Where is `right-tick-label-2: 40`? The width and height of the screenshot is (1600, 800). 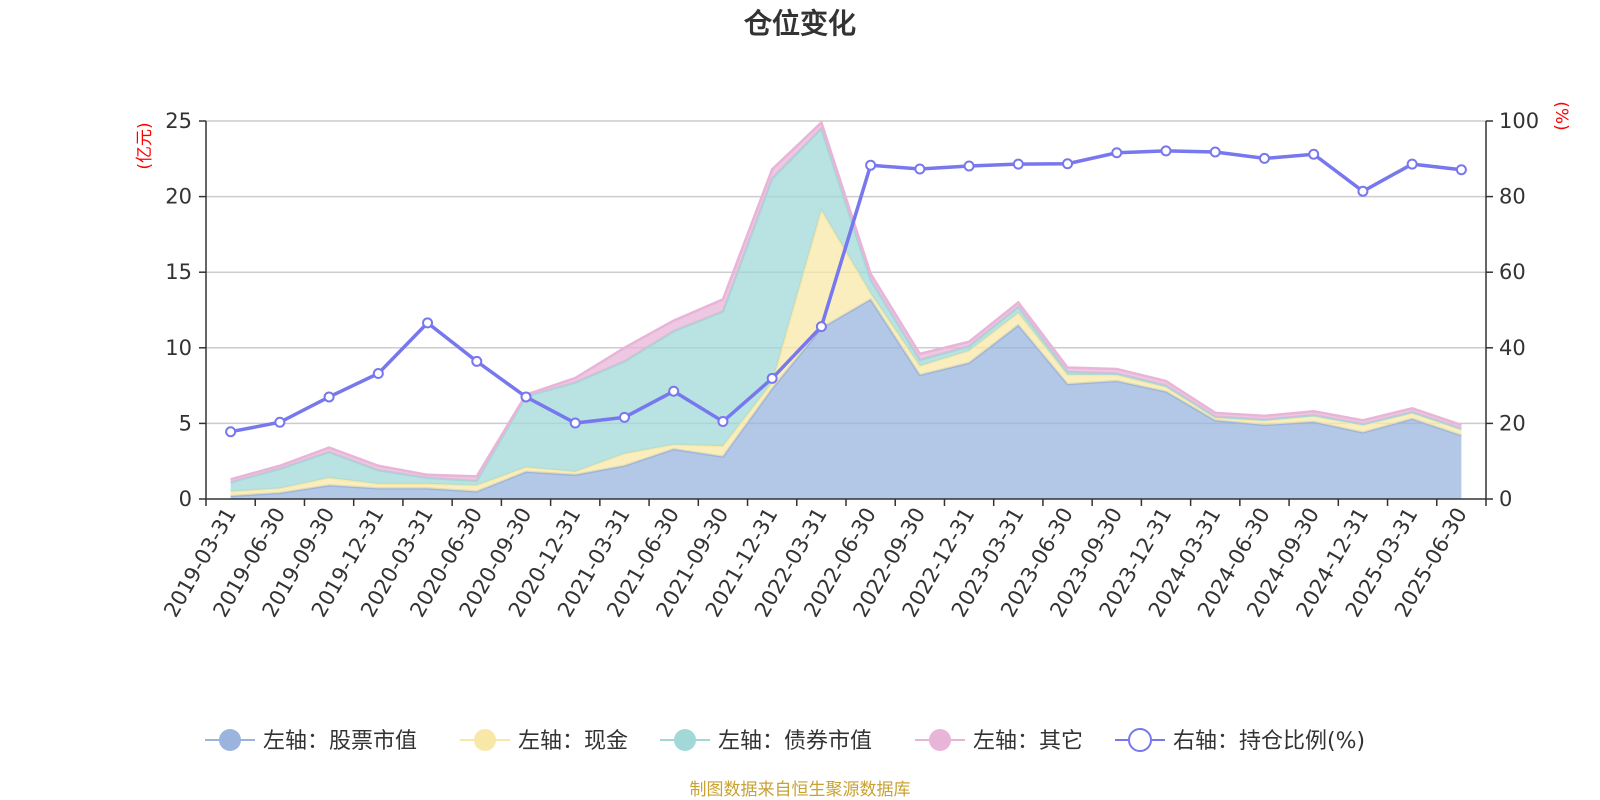 right-tick-label-2: 40 is located at coordinates (1512, 348).